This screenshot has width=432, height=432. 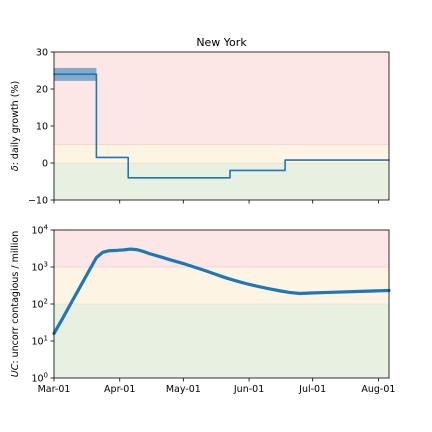 I want to click on growth-y-axis-label-symbol: δ, so click(x=15, y=168).